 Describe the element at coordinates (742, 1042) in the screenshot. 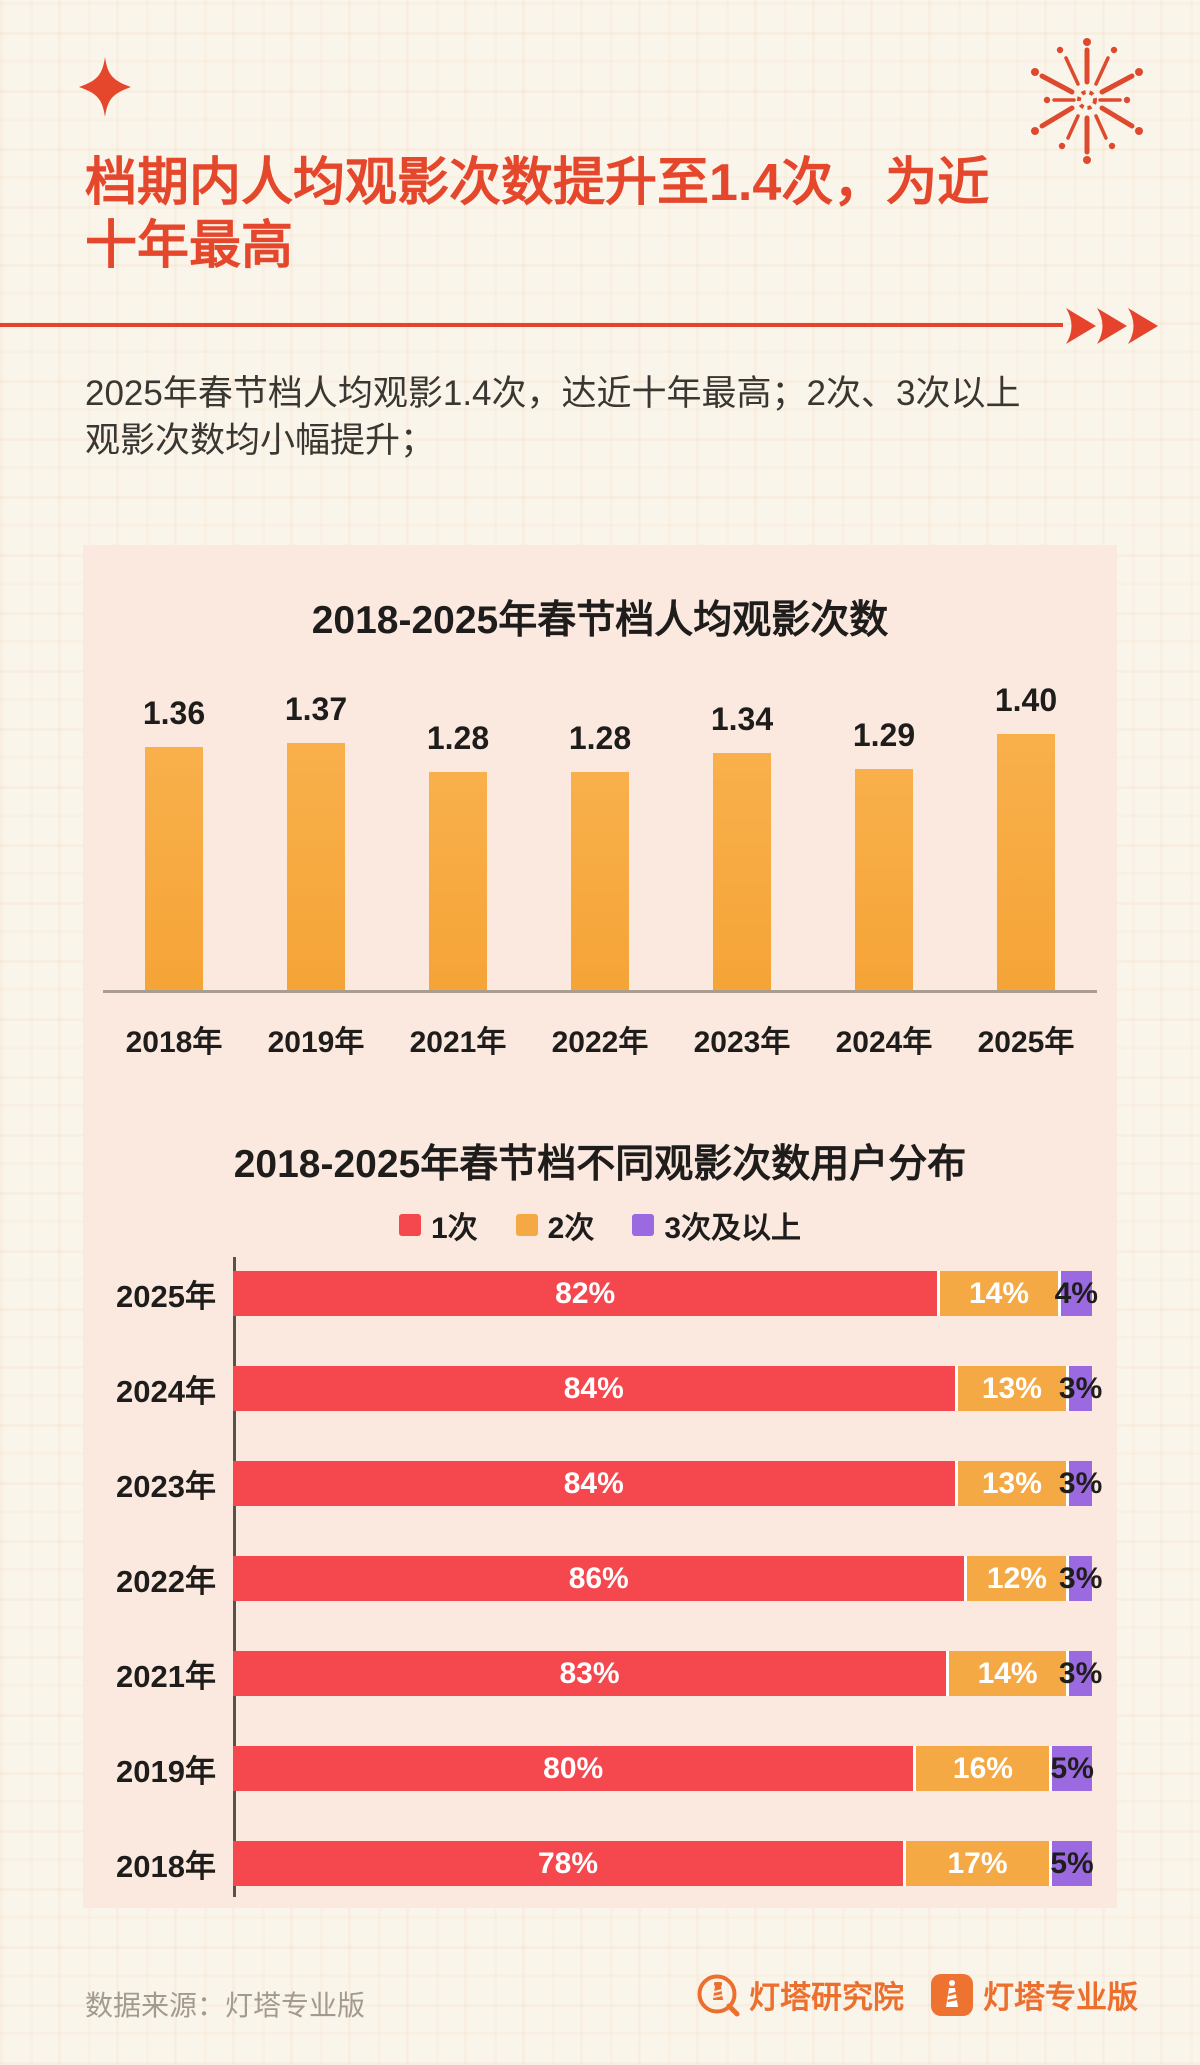

I see `category-label: 2023年` at that location.